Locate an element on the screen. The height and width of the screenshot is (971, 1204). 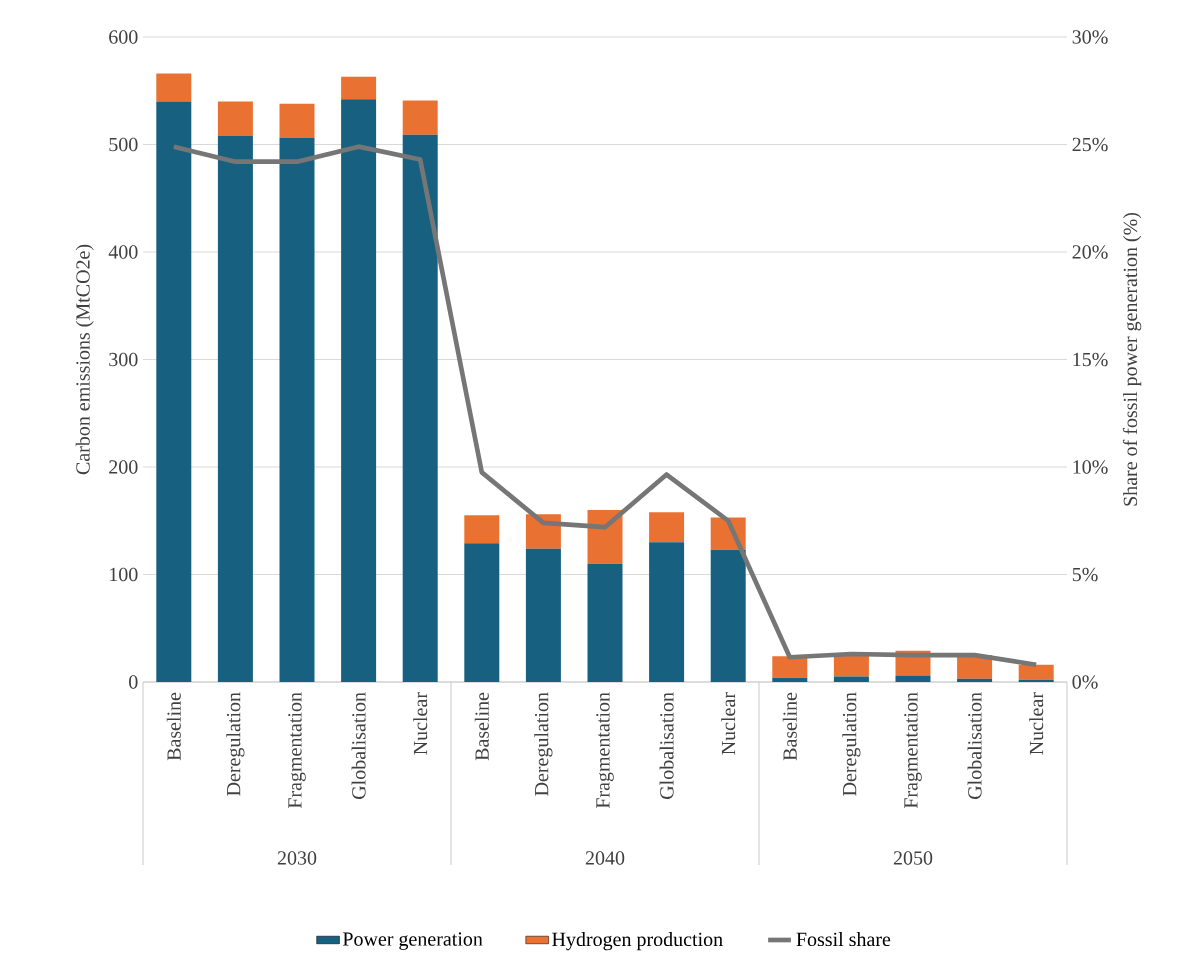
y2-tick-label: 30% is located at coordinates (1090, 37).